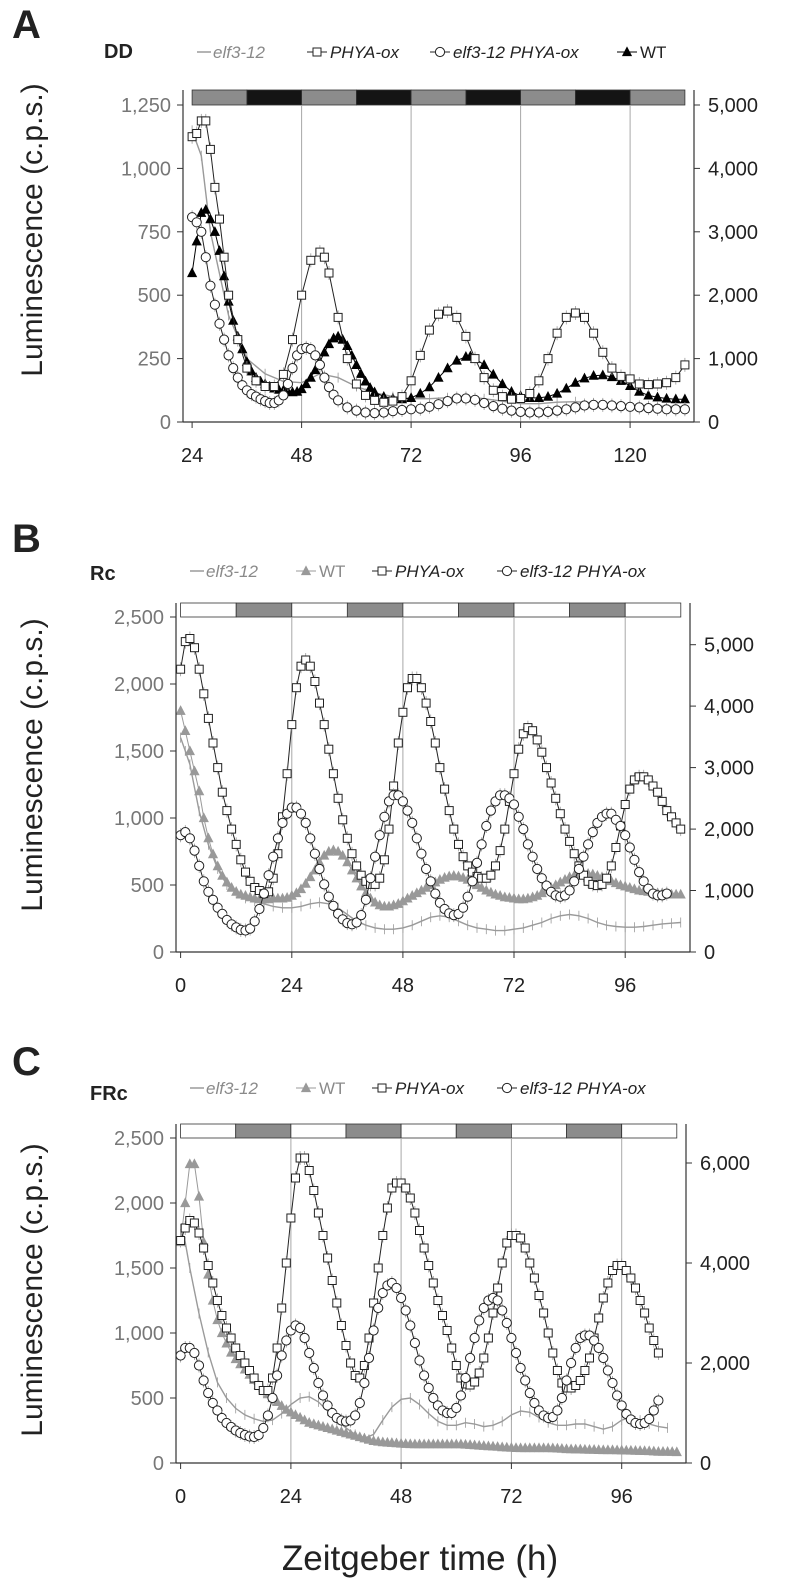 This screenshot has height=1583, width=786. Describe the element at coordinates (306, 1087) in the screenshot. I see `legend-swatch` at that location.